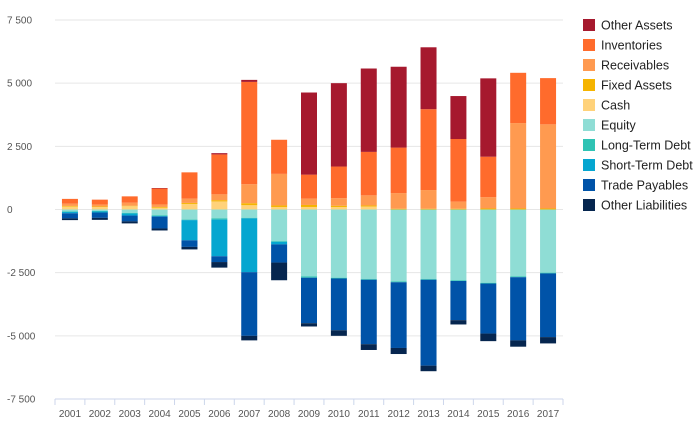 Image resolution: width=700 pixels, height=433 pixels. What do you see at coordinates (622, 46) in the screenshot?
I see `legend-item: Inventories` at bounding box center [622, 46].